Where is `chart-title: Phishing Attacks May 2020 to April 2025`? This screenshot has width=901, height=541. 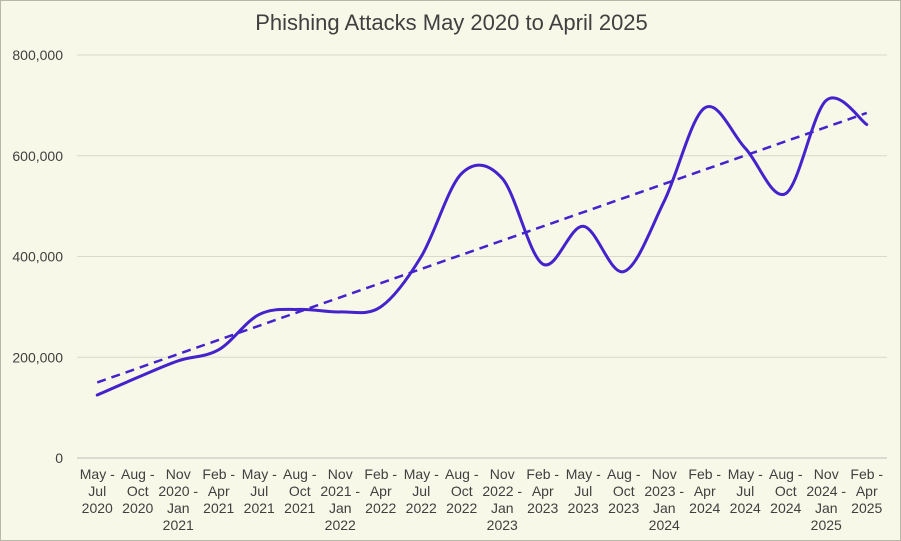 chart-title: Phishing Attacks May 2020 to April 2025 is located at coordinates (451, 22).